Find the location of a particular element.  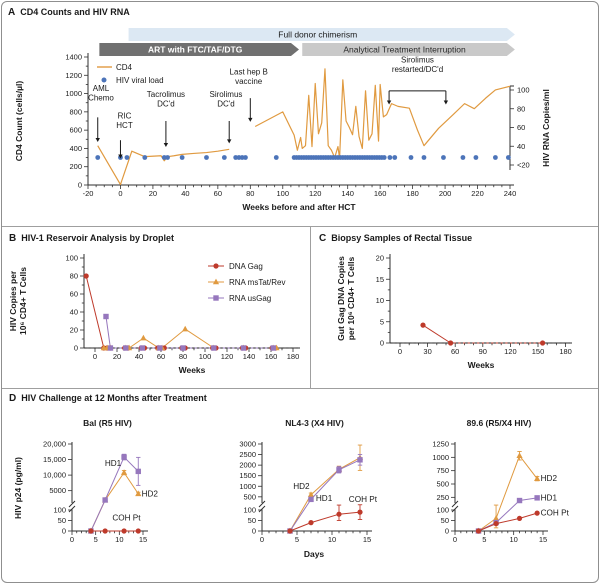

svg-text: Sirolimus is located at coordinates (417, 59).